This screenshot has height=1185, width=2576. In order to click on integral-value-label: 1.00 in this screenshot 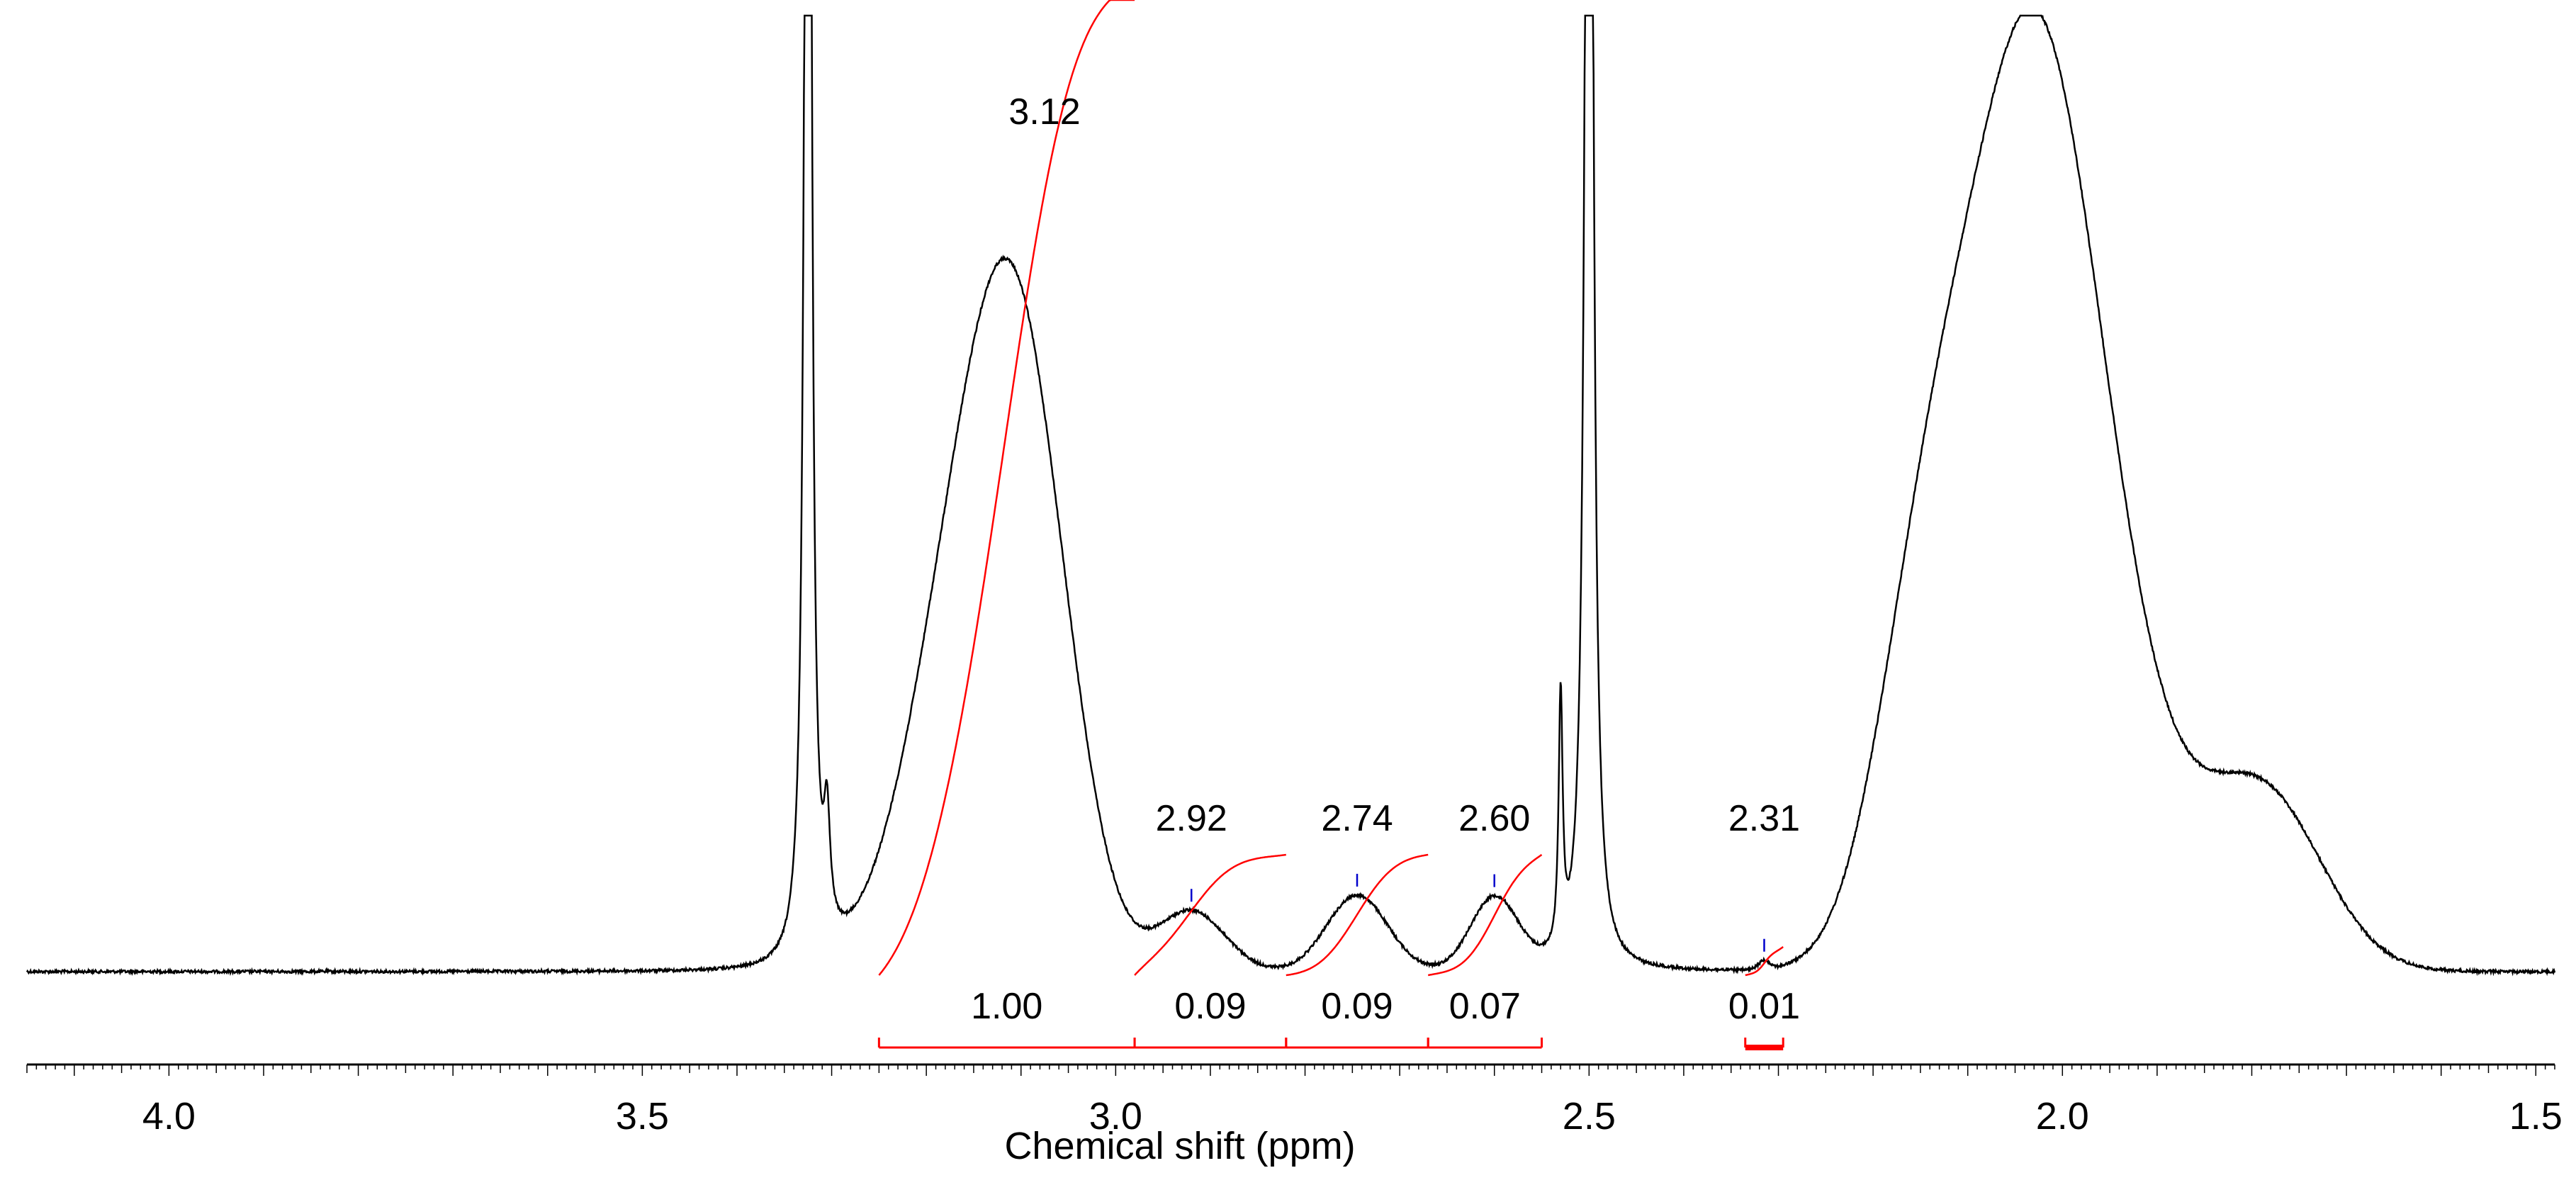, I will do `click(1007, 1007)`.